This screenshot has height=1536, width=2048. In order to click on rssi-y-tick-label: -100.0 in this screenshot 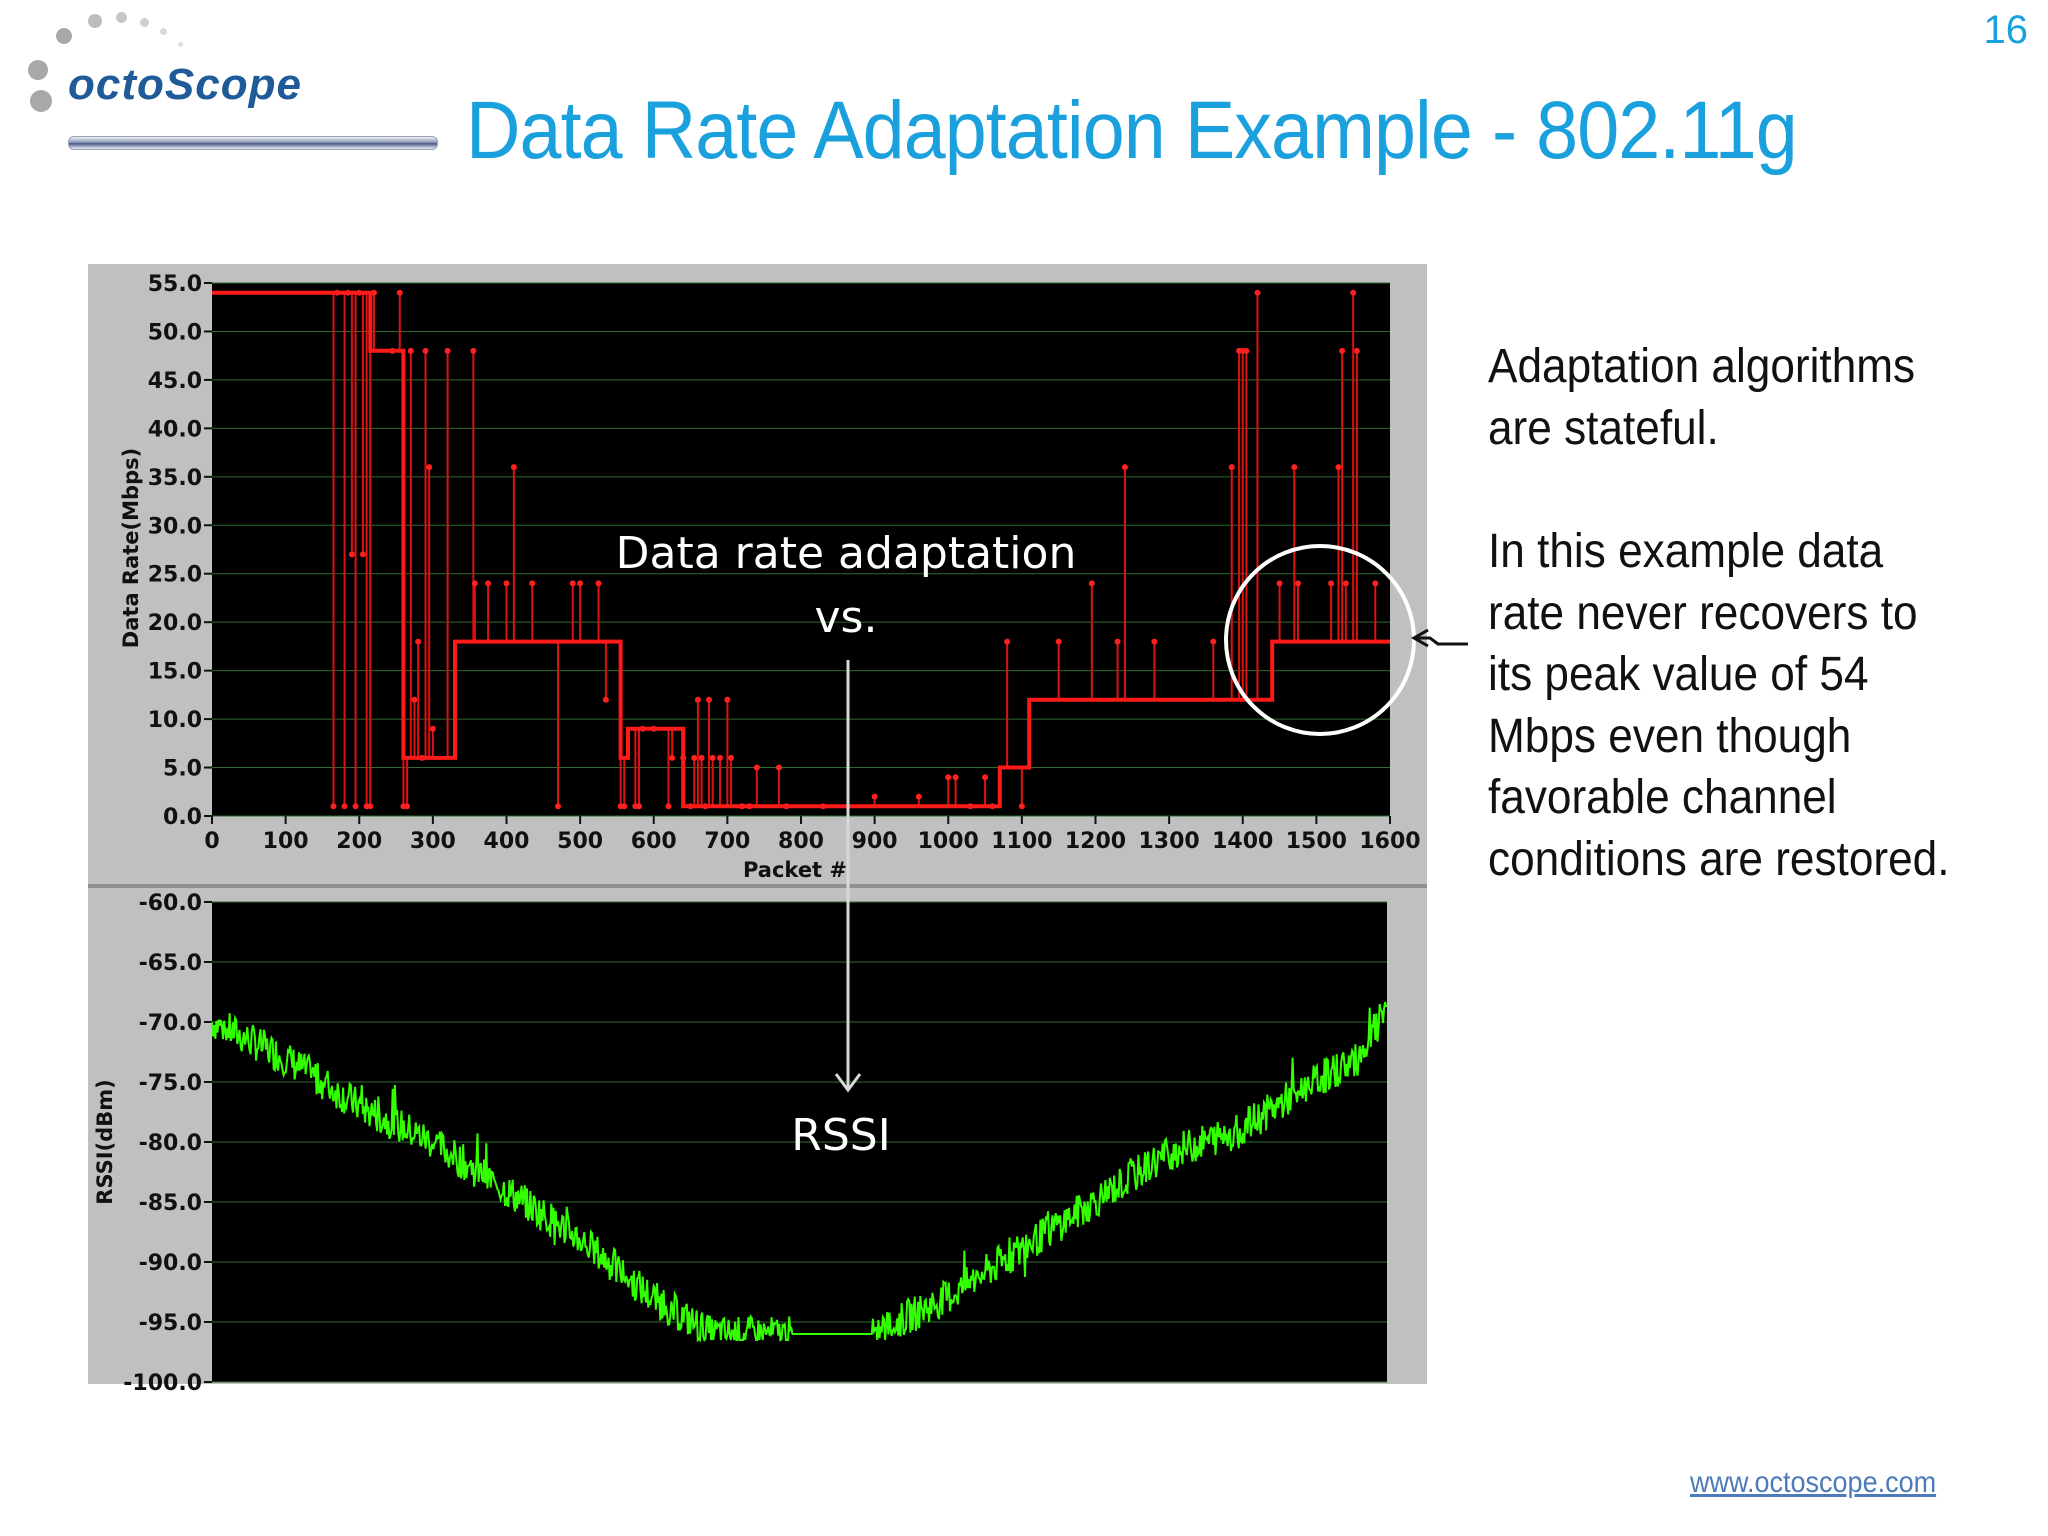, I will do `click(162, 1383)`.